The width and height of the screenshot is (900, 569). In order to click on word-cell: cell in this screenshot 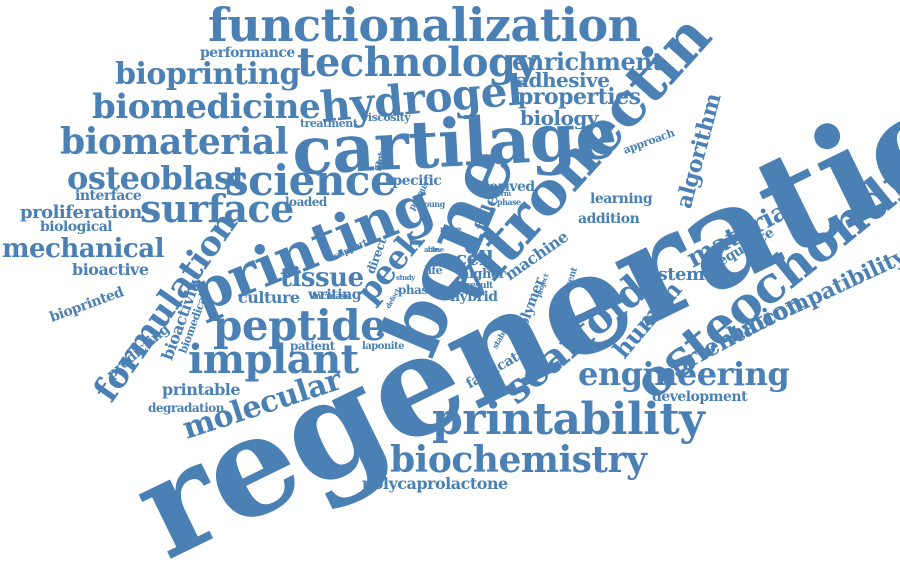, I will do `click(474, 258)`.